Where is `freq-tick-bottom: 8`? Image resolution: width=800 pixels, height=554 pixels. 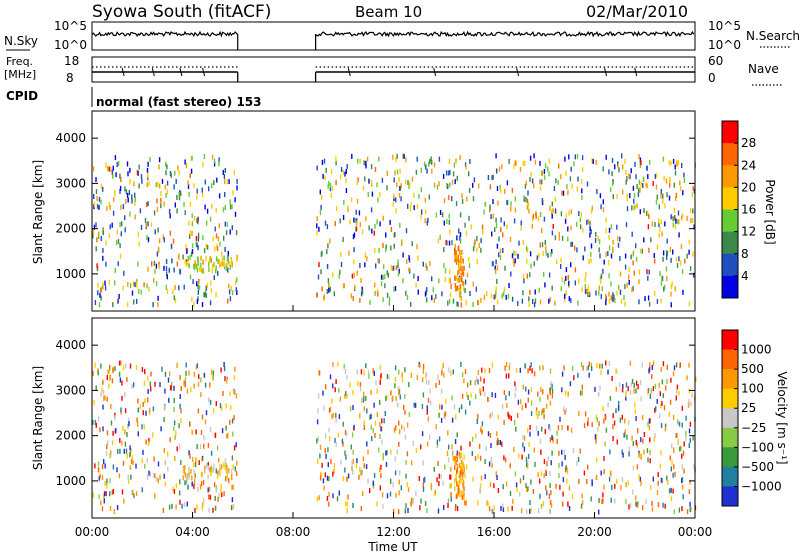 freq-tick-bottom: 8 is located at coordinates (70, 78).